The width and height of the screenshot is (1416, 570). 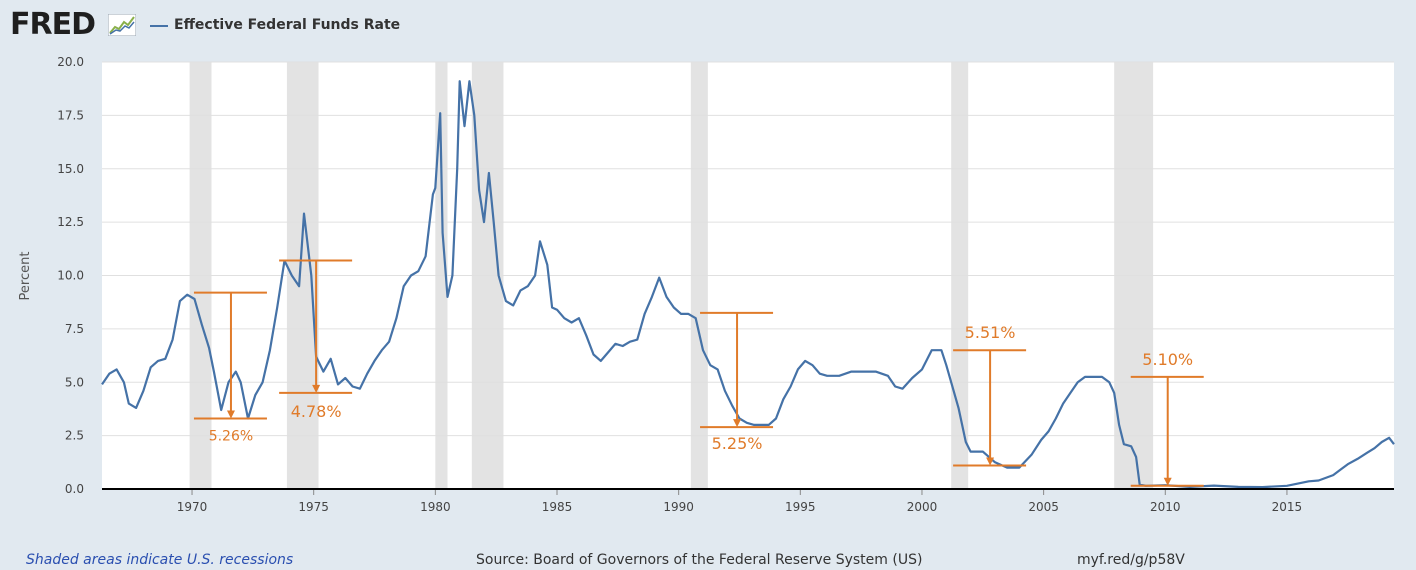 I want to click on x-tick-label: 2000, so click(x=922, y=507).